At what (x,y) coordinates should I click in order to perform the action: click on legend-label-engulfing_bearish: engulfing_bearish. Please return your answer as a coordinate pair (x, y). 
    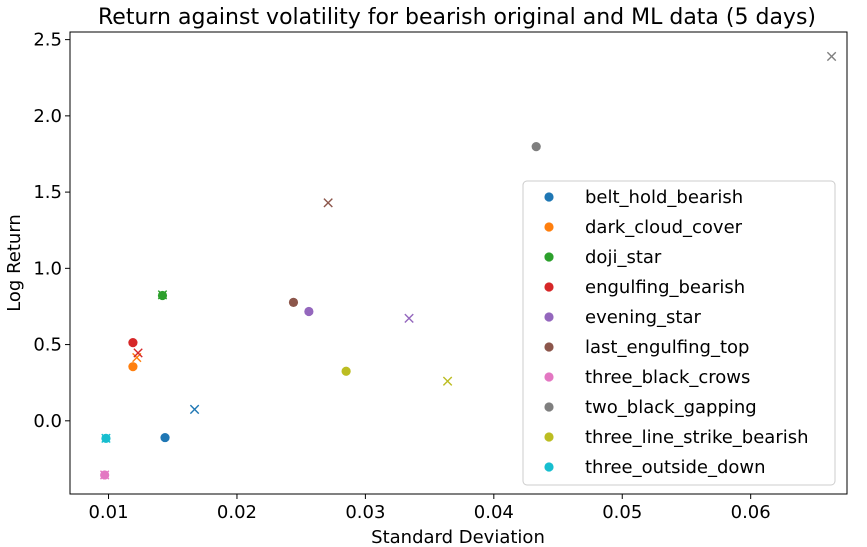
    Looking at the image, I should click on (665, 287).